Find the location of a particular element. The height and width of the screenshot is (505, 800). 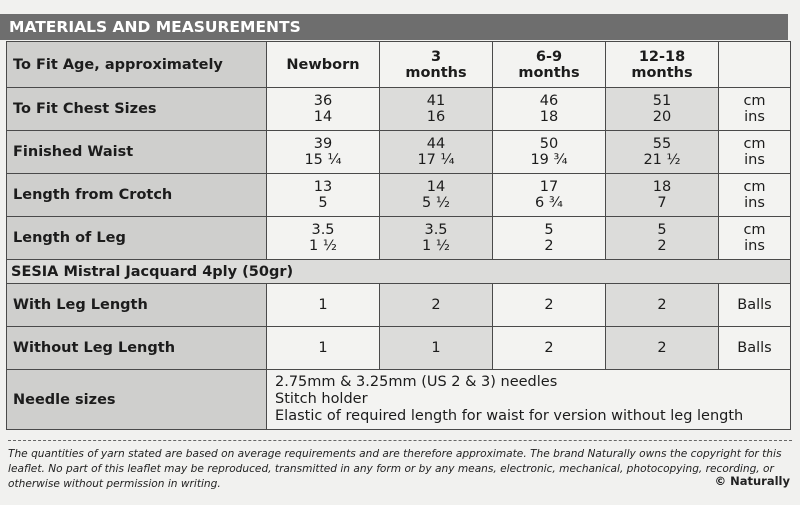

row-label: Length of Leg is located at coordinates (136, 238).